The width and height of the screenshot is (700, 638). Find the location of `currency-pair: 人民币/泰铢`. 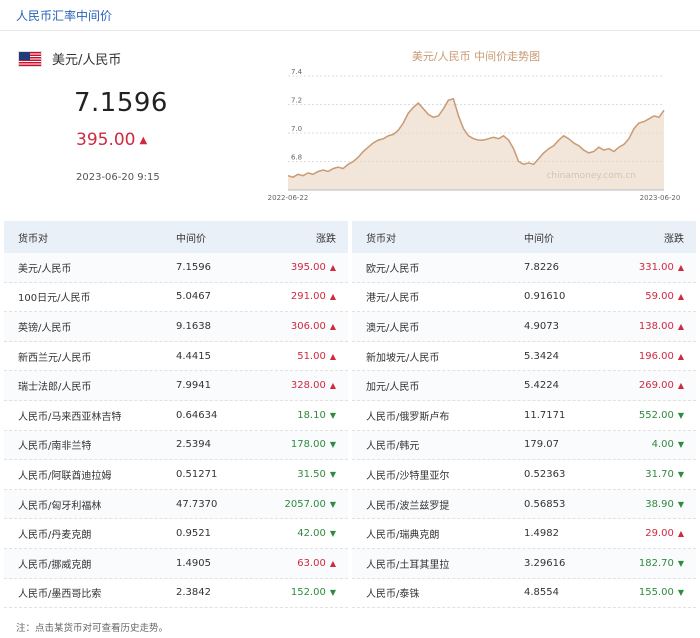

currency-pair: 人民币/泰铢 is located at coordinates (393, 595).